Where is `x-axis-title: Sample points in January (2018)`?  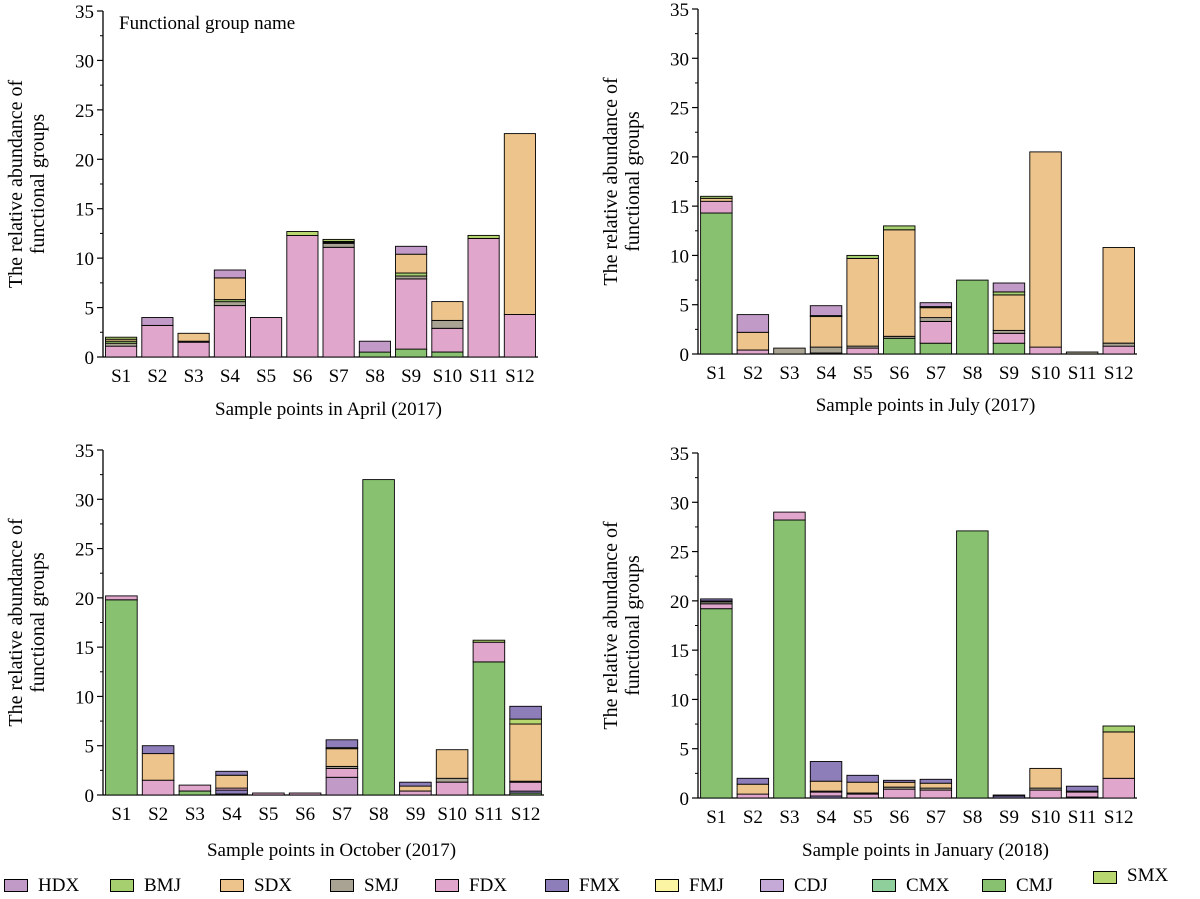 x-axis-title: Sample points in January (2018) is located at coordinates (925, 850).